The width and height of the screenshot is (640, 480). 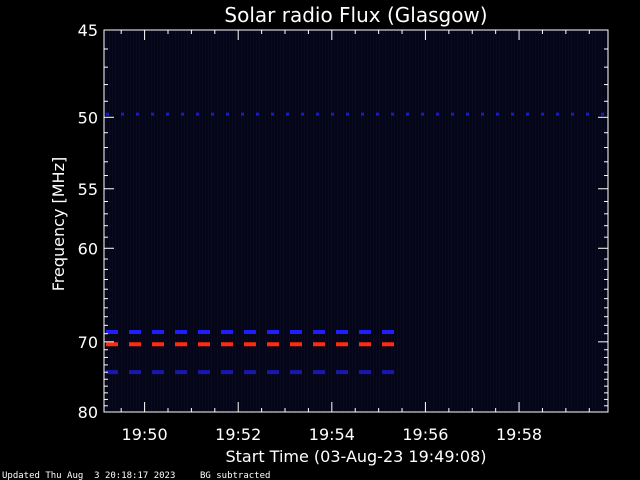 I want to click on x-tick-label: 19:54, so click(x=332, y=434).